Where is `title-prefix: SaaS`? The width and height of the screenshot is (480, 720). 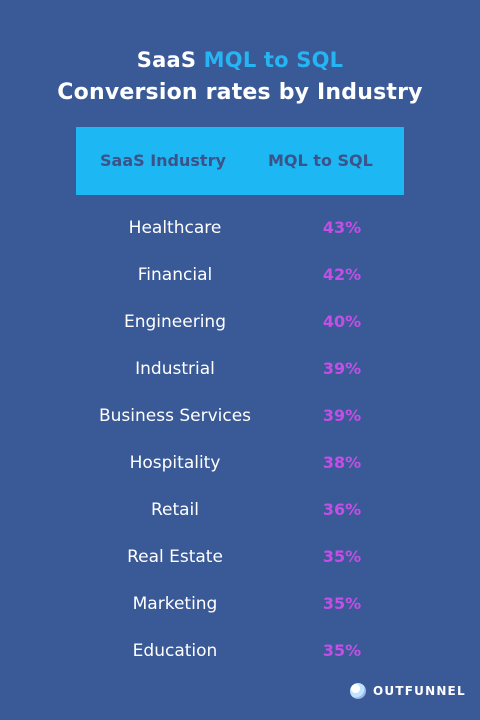 title-prefix: SaaS is located at coordinates (166, 60).